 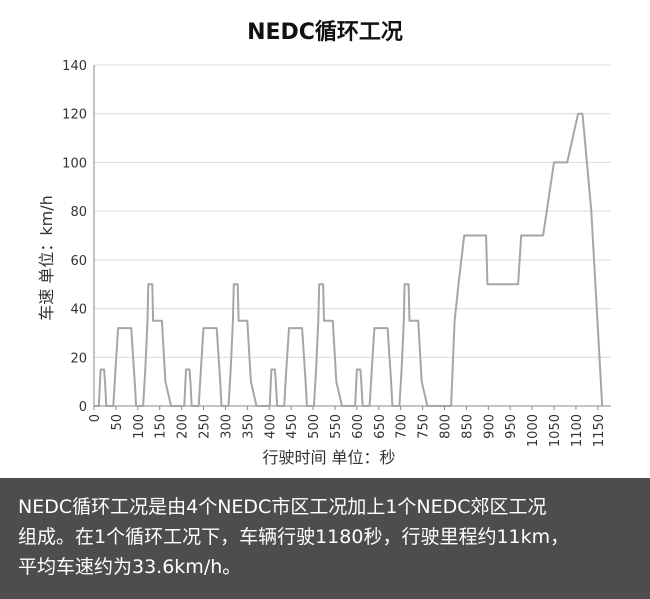 I want to click on x-tick-label-9: 450, so click(x=292, y=426).